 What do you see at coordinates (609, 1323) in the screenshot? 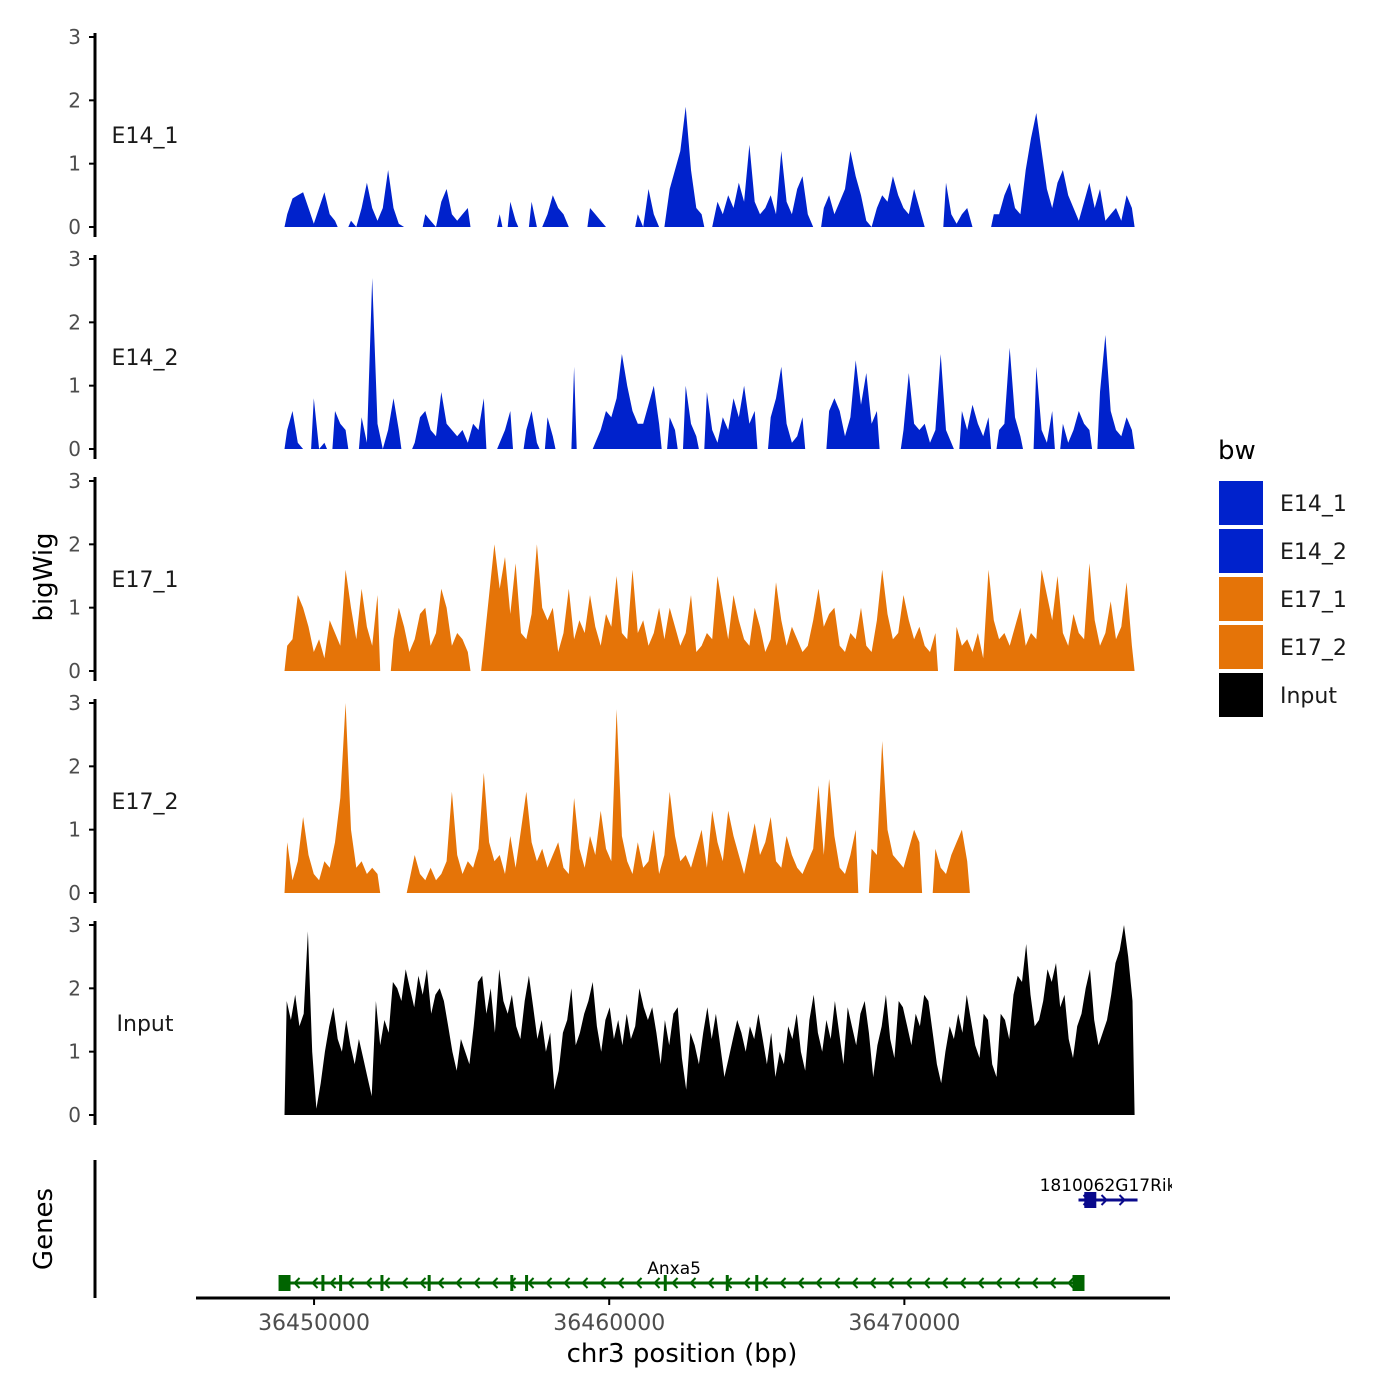
I see `x-tick-label: 36460000` at bounding box center [609, 1323].